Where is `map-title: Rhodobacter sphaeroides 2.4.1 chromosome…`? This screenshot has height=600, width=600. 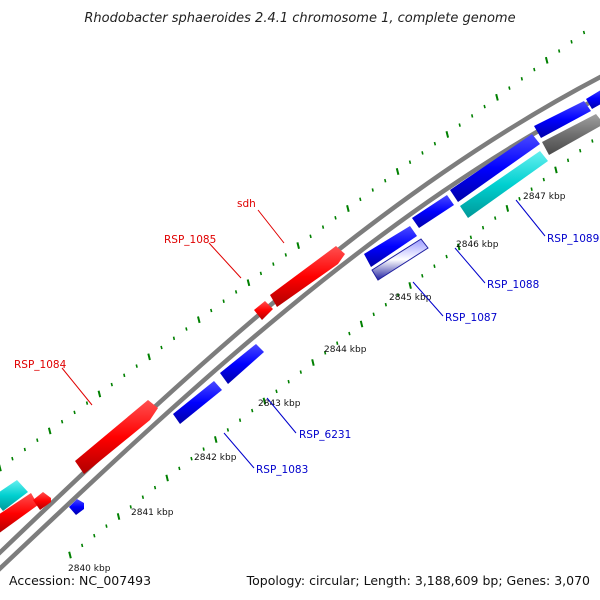
map-title: Rhodobacter sphaeroides 2.4.1 chromosome… is located at coordinates (299, 18).